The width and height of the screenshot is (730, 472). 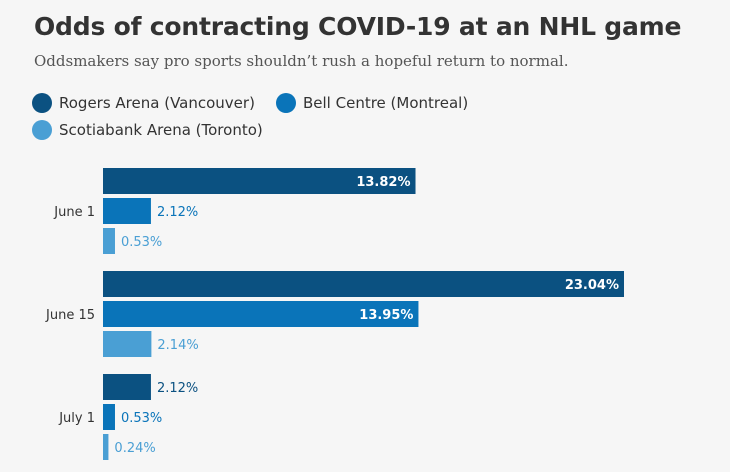 I want to click on legend-label-toronto: Scotiabank Arena (Toronto), so click(x=161, y=130).